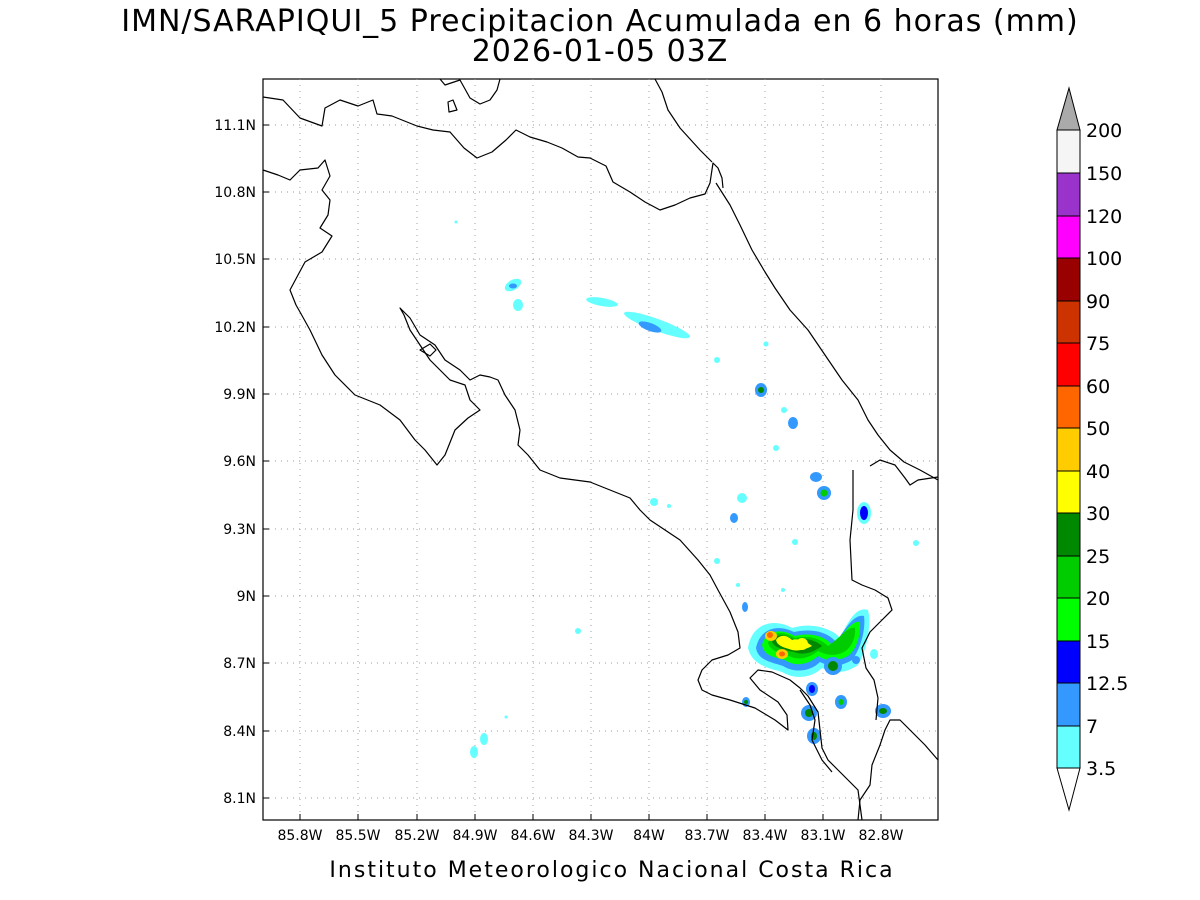 Image resolution: width=1200 pixels, height=900 pixels. Describe the element at coordinates (1107, 684) in the screenshot. I see `colorbar-label: 12.5` at that location.